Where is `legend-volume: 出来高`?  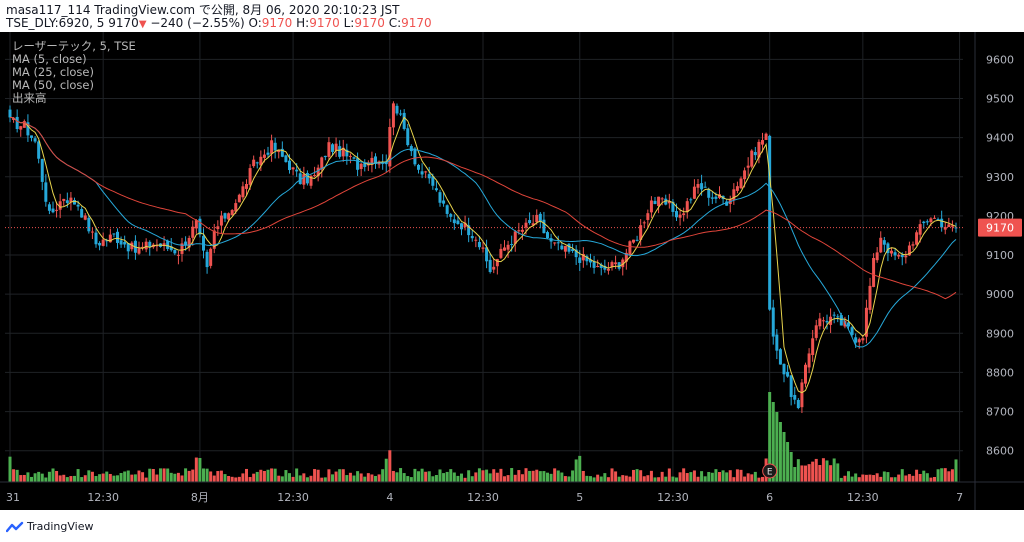
legend-volume: 出来高 is located at coordinates (29, 98).